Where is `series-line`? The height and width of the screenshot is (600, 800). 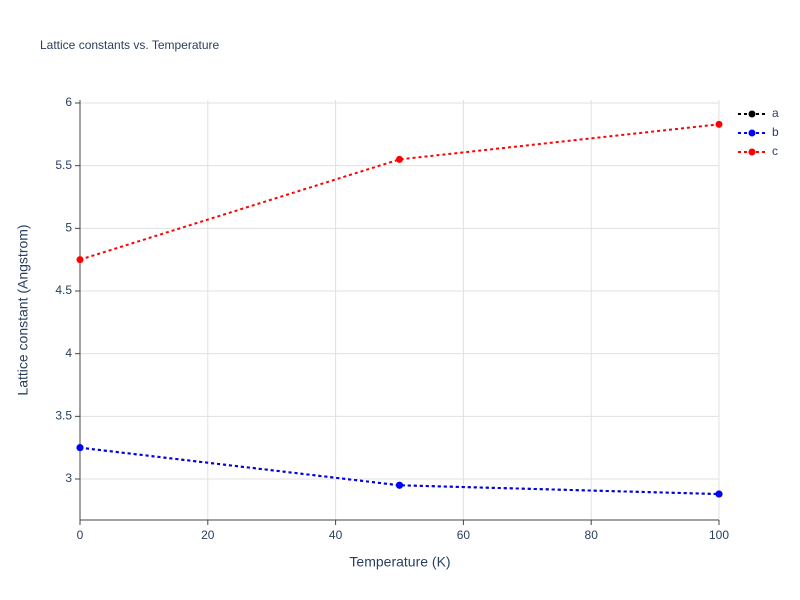 series-line is located at coordinates (399, 471).